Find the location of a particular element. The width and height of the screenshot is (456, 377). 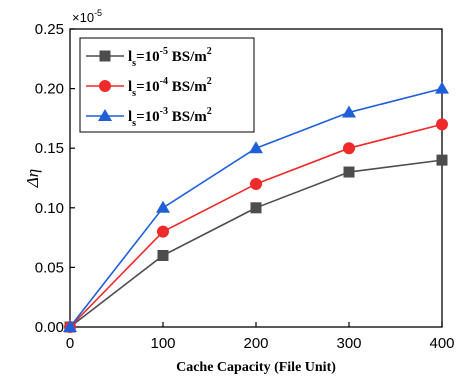

y-tick-label: 0.25 is located at coordinates (49, 29).